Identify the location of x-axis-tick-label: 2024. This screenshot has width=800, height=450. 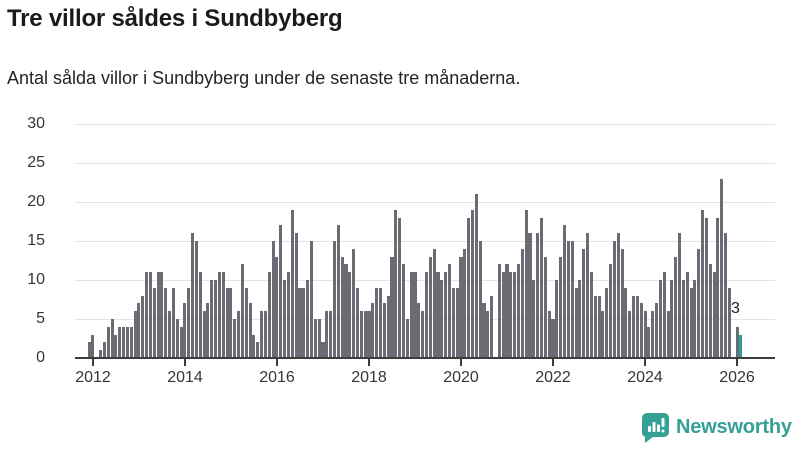
(645, 377).